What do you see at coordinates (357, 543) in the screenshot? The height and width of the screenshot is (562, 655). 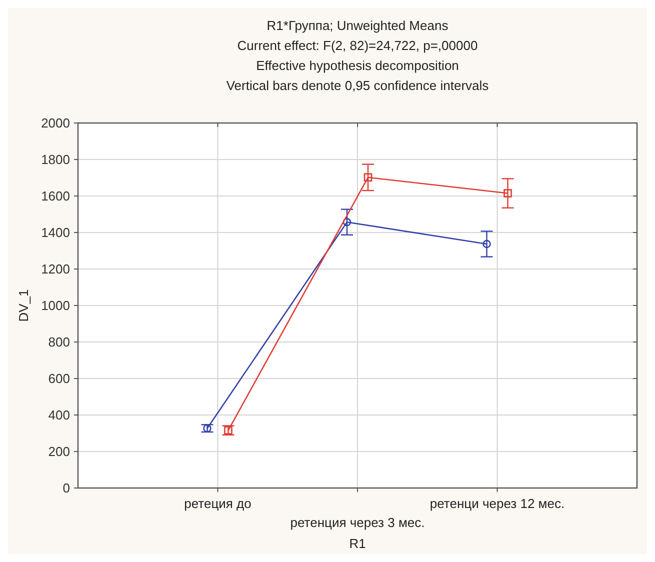 I see `x-axis-title: R1` at bounding box center [357, 543].